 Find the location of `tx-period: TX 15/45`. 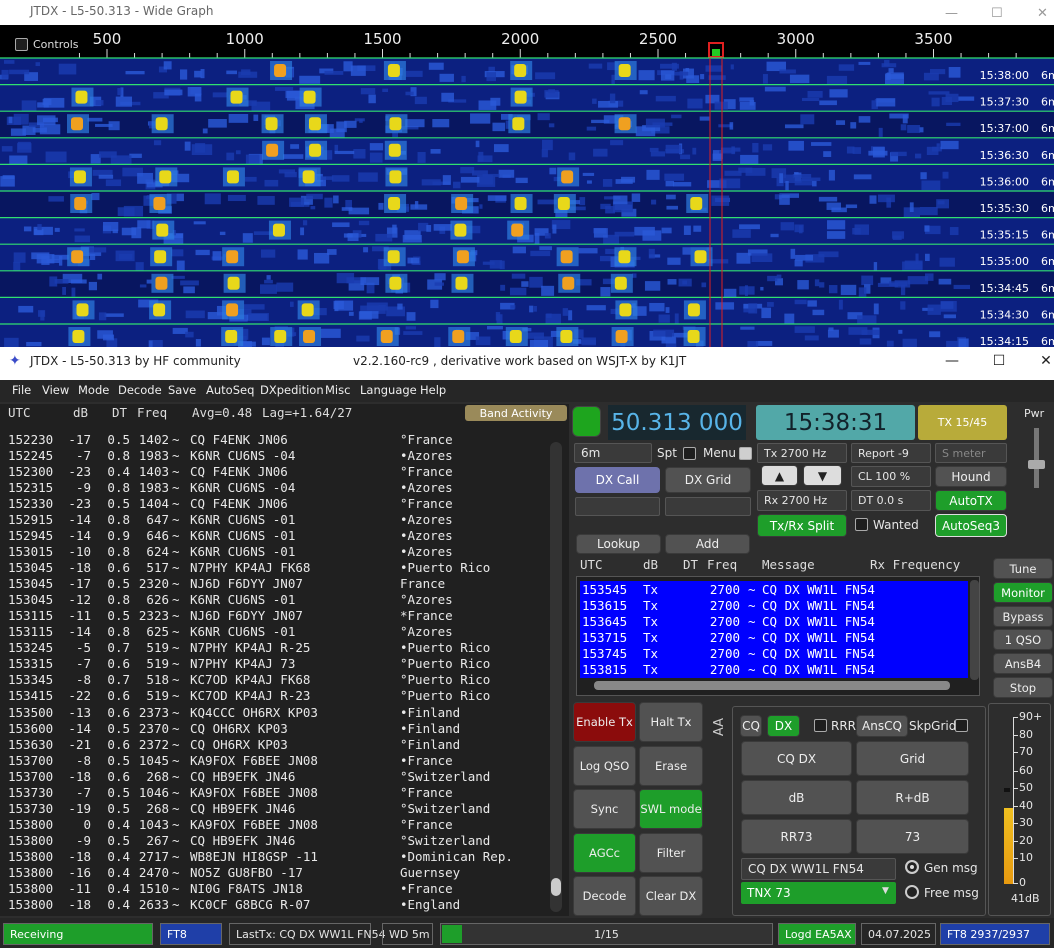

tx-period: TX 15/45 is located at coordinates (962, 422).